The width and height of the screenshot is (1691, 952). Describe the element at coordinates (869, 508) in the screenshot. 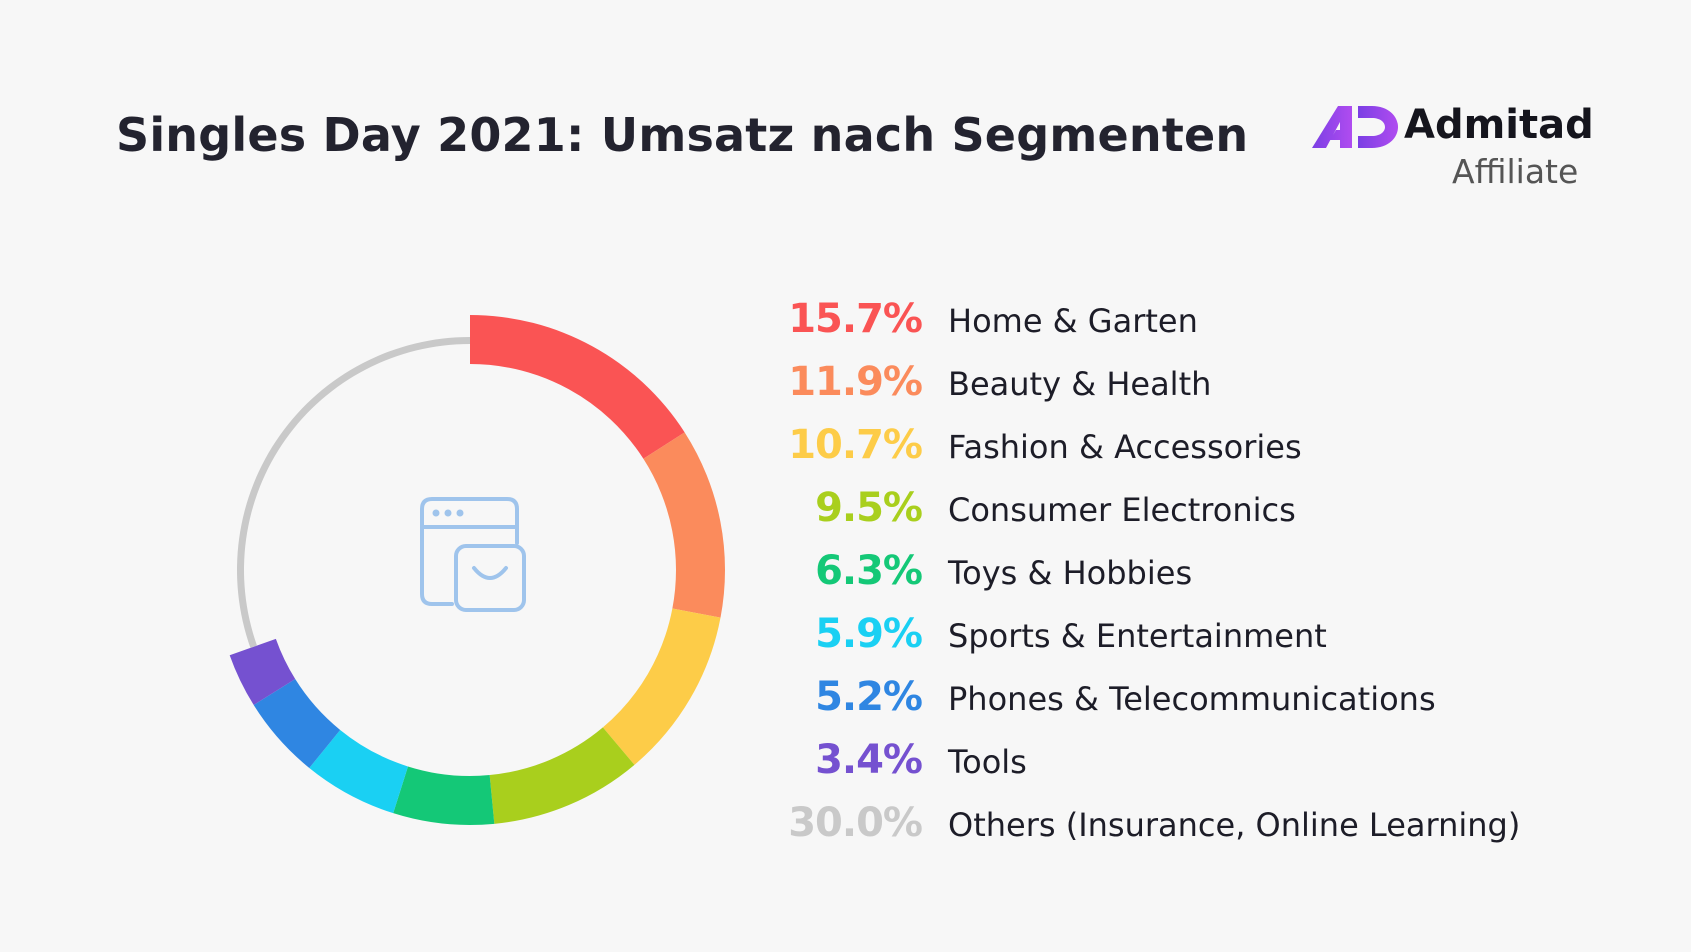

I see `legend-value: 9.5%` at that location.